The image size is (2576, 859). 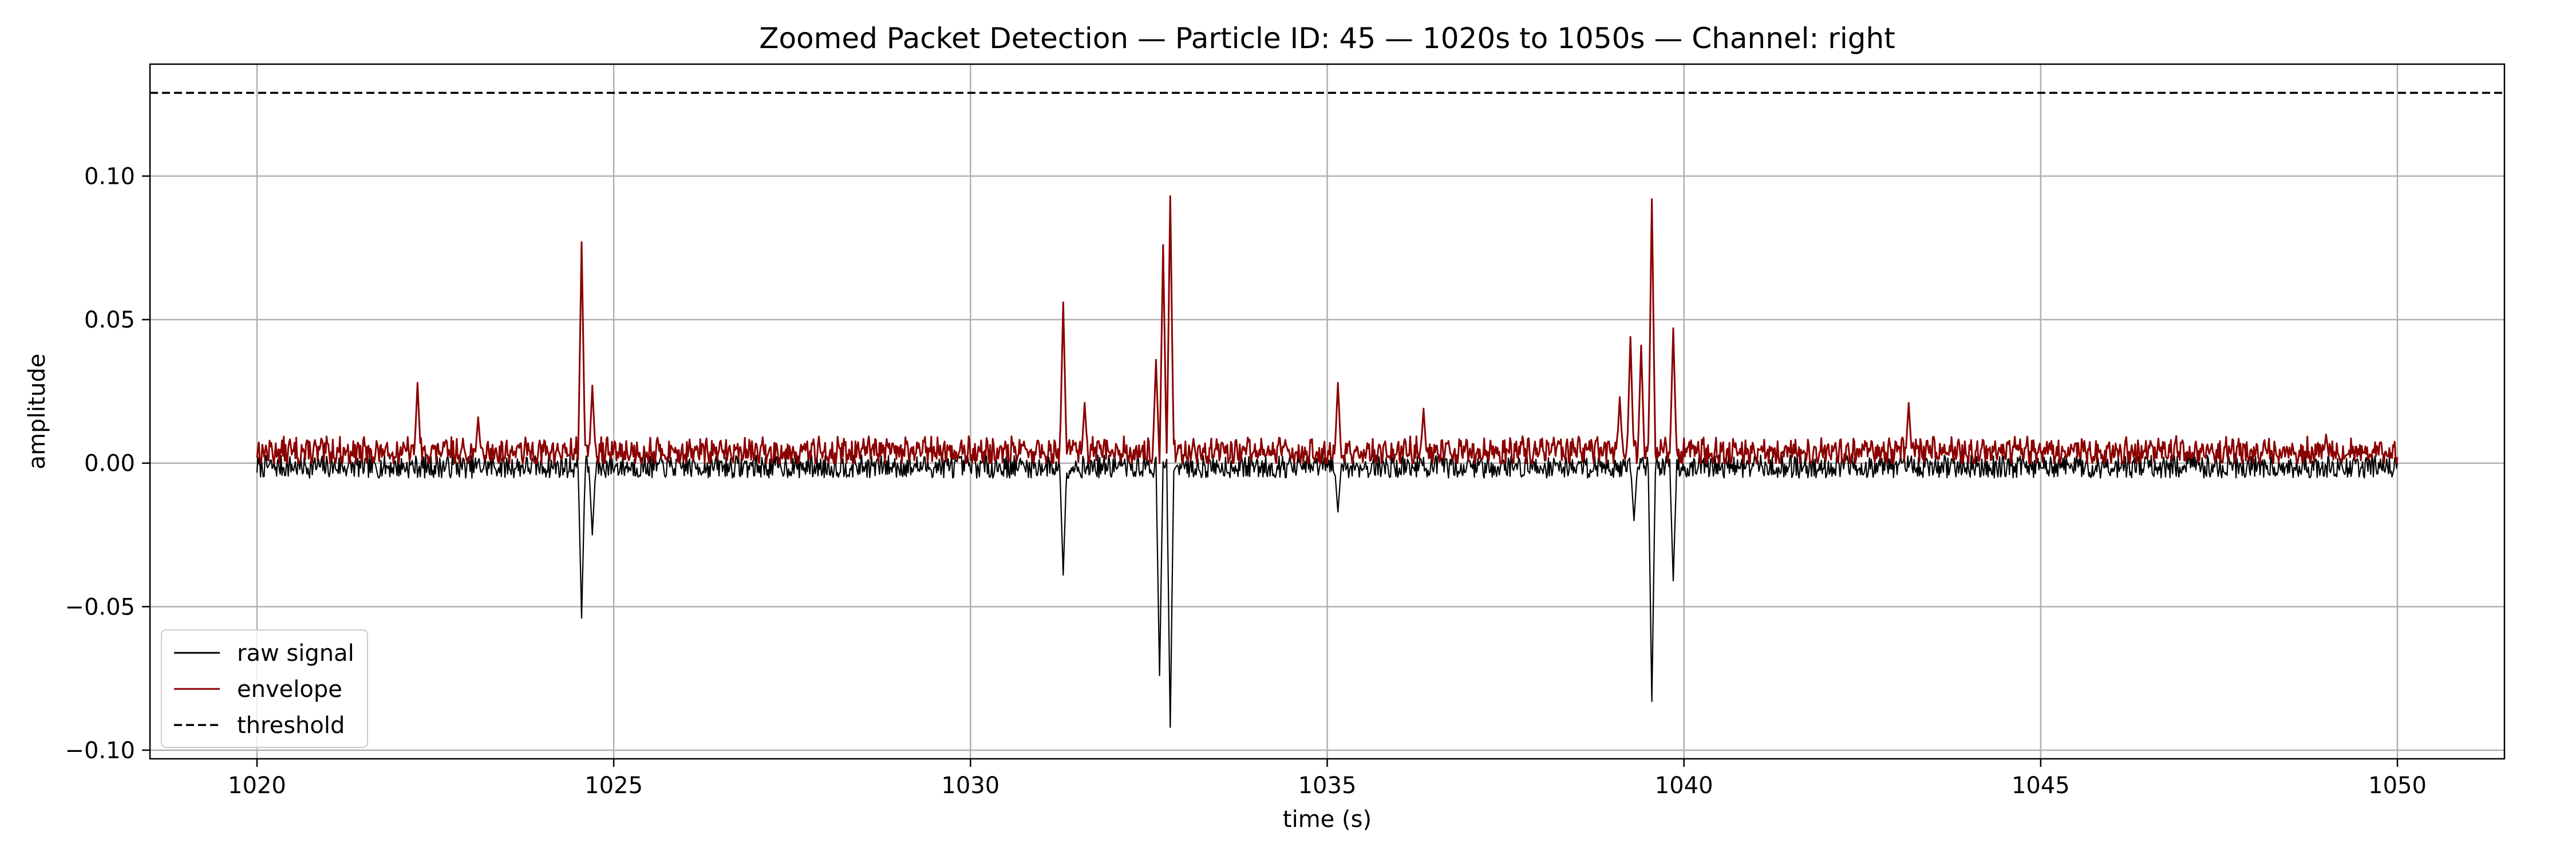 What do you see at coordinates (109, 320) in the screenshot?
I see `y-tick-label: 0.05` at bounding box center [109, 320].